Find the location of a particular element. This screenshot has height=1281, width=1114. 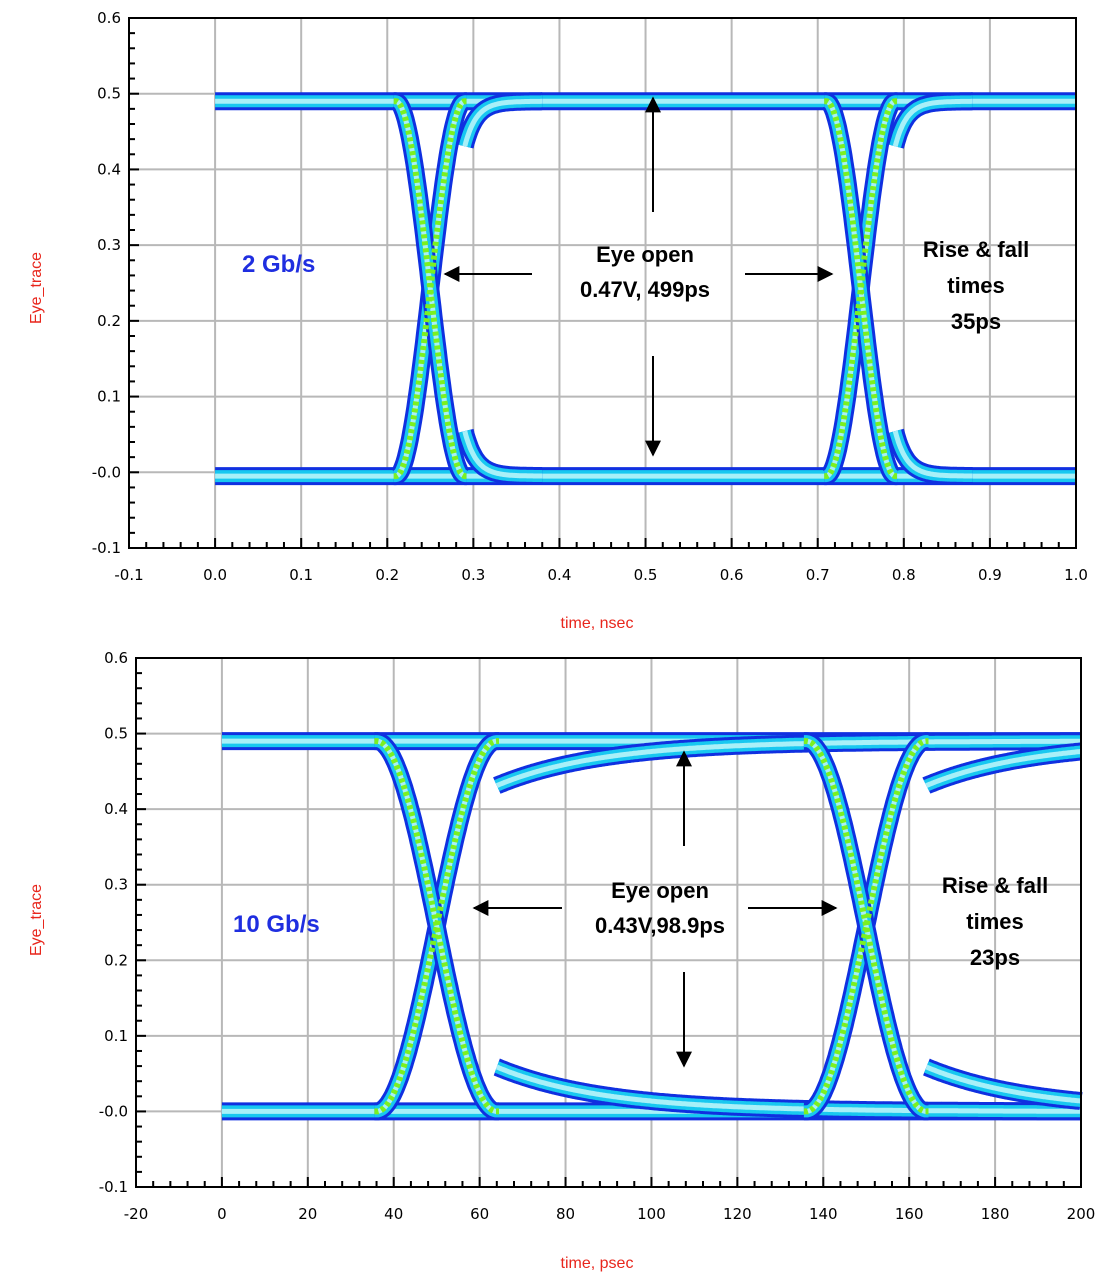

x-tick-label: 0 is located at coordinates (222, 1214).